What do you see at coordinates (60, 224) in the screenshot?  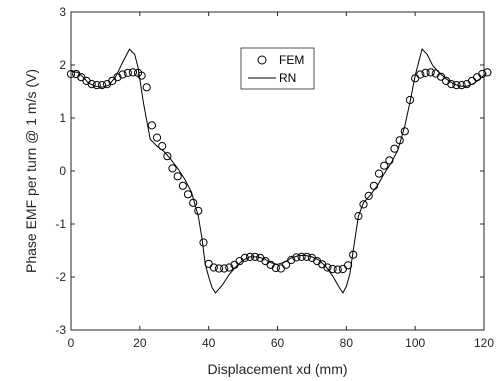 I see `y-tick-label: -1` at bounding box center [60, 224].